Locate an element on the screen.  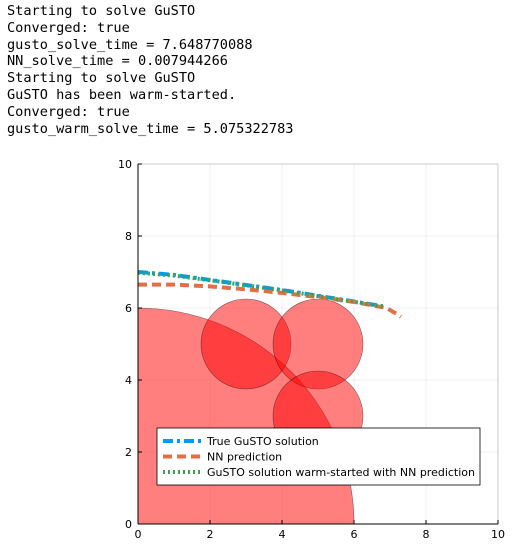
console-line: gusto_warm_solve_time = 5.075322783 is located at coordinates (150, 128).